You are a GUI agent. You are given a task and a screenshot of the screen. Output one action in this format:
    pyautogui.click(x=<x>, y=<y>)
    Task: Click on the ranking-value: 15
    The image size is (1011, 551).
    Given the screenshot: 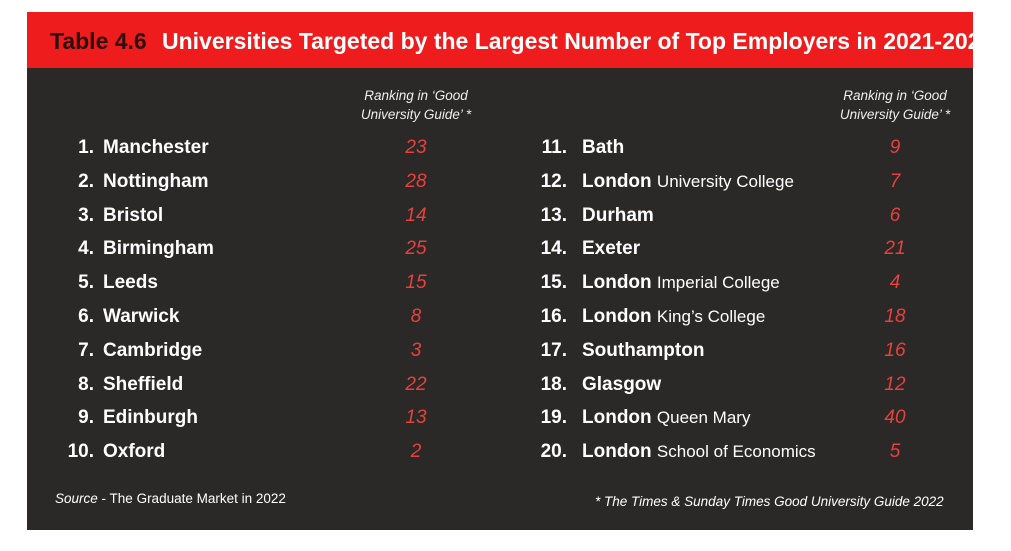 What is the action you would take?
    pyautogui.click(x=416, y=283)
    